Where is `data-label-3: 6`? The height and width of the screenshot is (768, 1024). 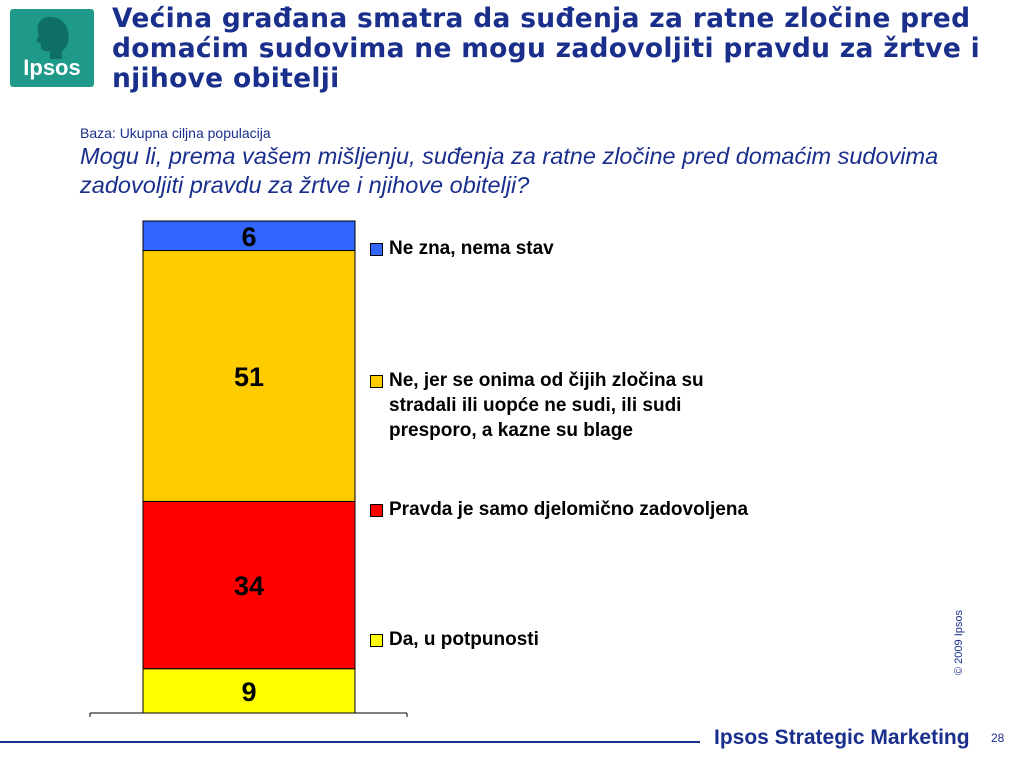 data-label-3: 6 is located at coordinates (248, 237).